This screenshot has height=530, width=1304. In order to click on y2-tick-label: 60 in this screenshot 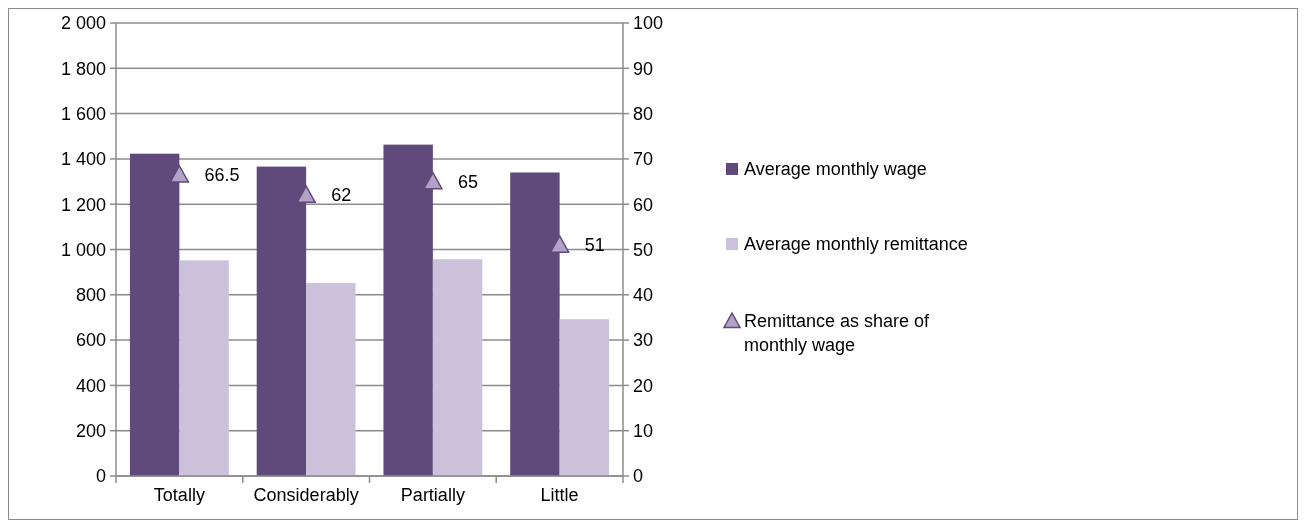, I will do `click(643, 204)`.